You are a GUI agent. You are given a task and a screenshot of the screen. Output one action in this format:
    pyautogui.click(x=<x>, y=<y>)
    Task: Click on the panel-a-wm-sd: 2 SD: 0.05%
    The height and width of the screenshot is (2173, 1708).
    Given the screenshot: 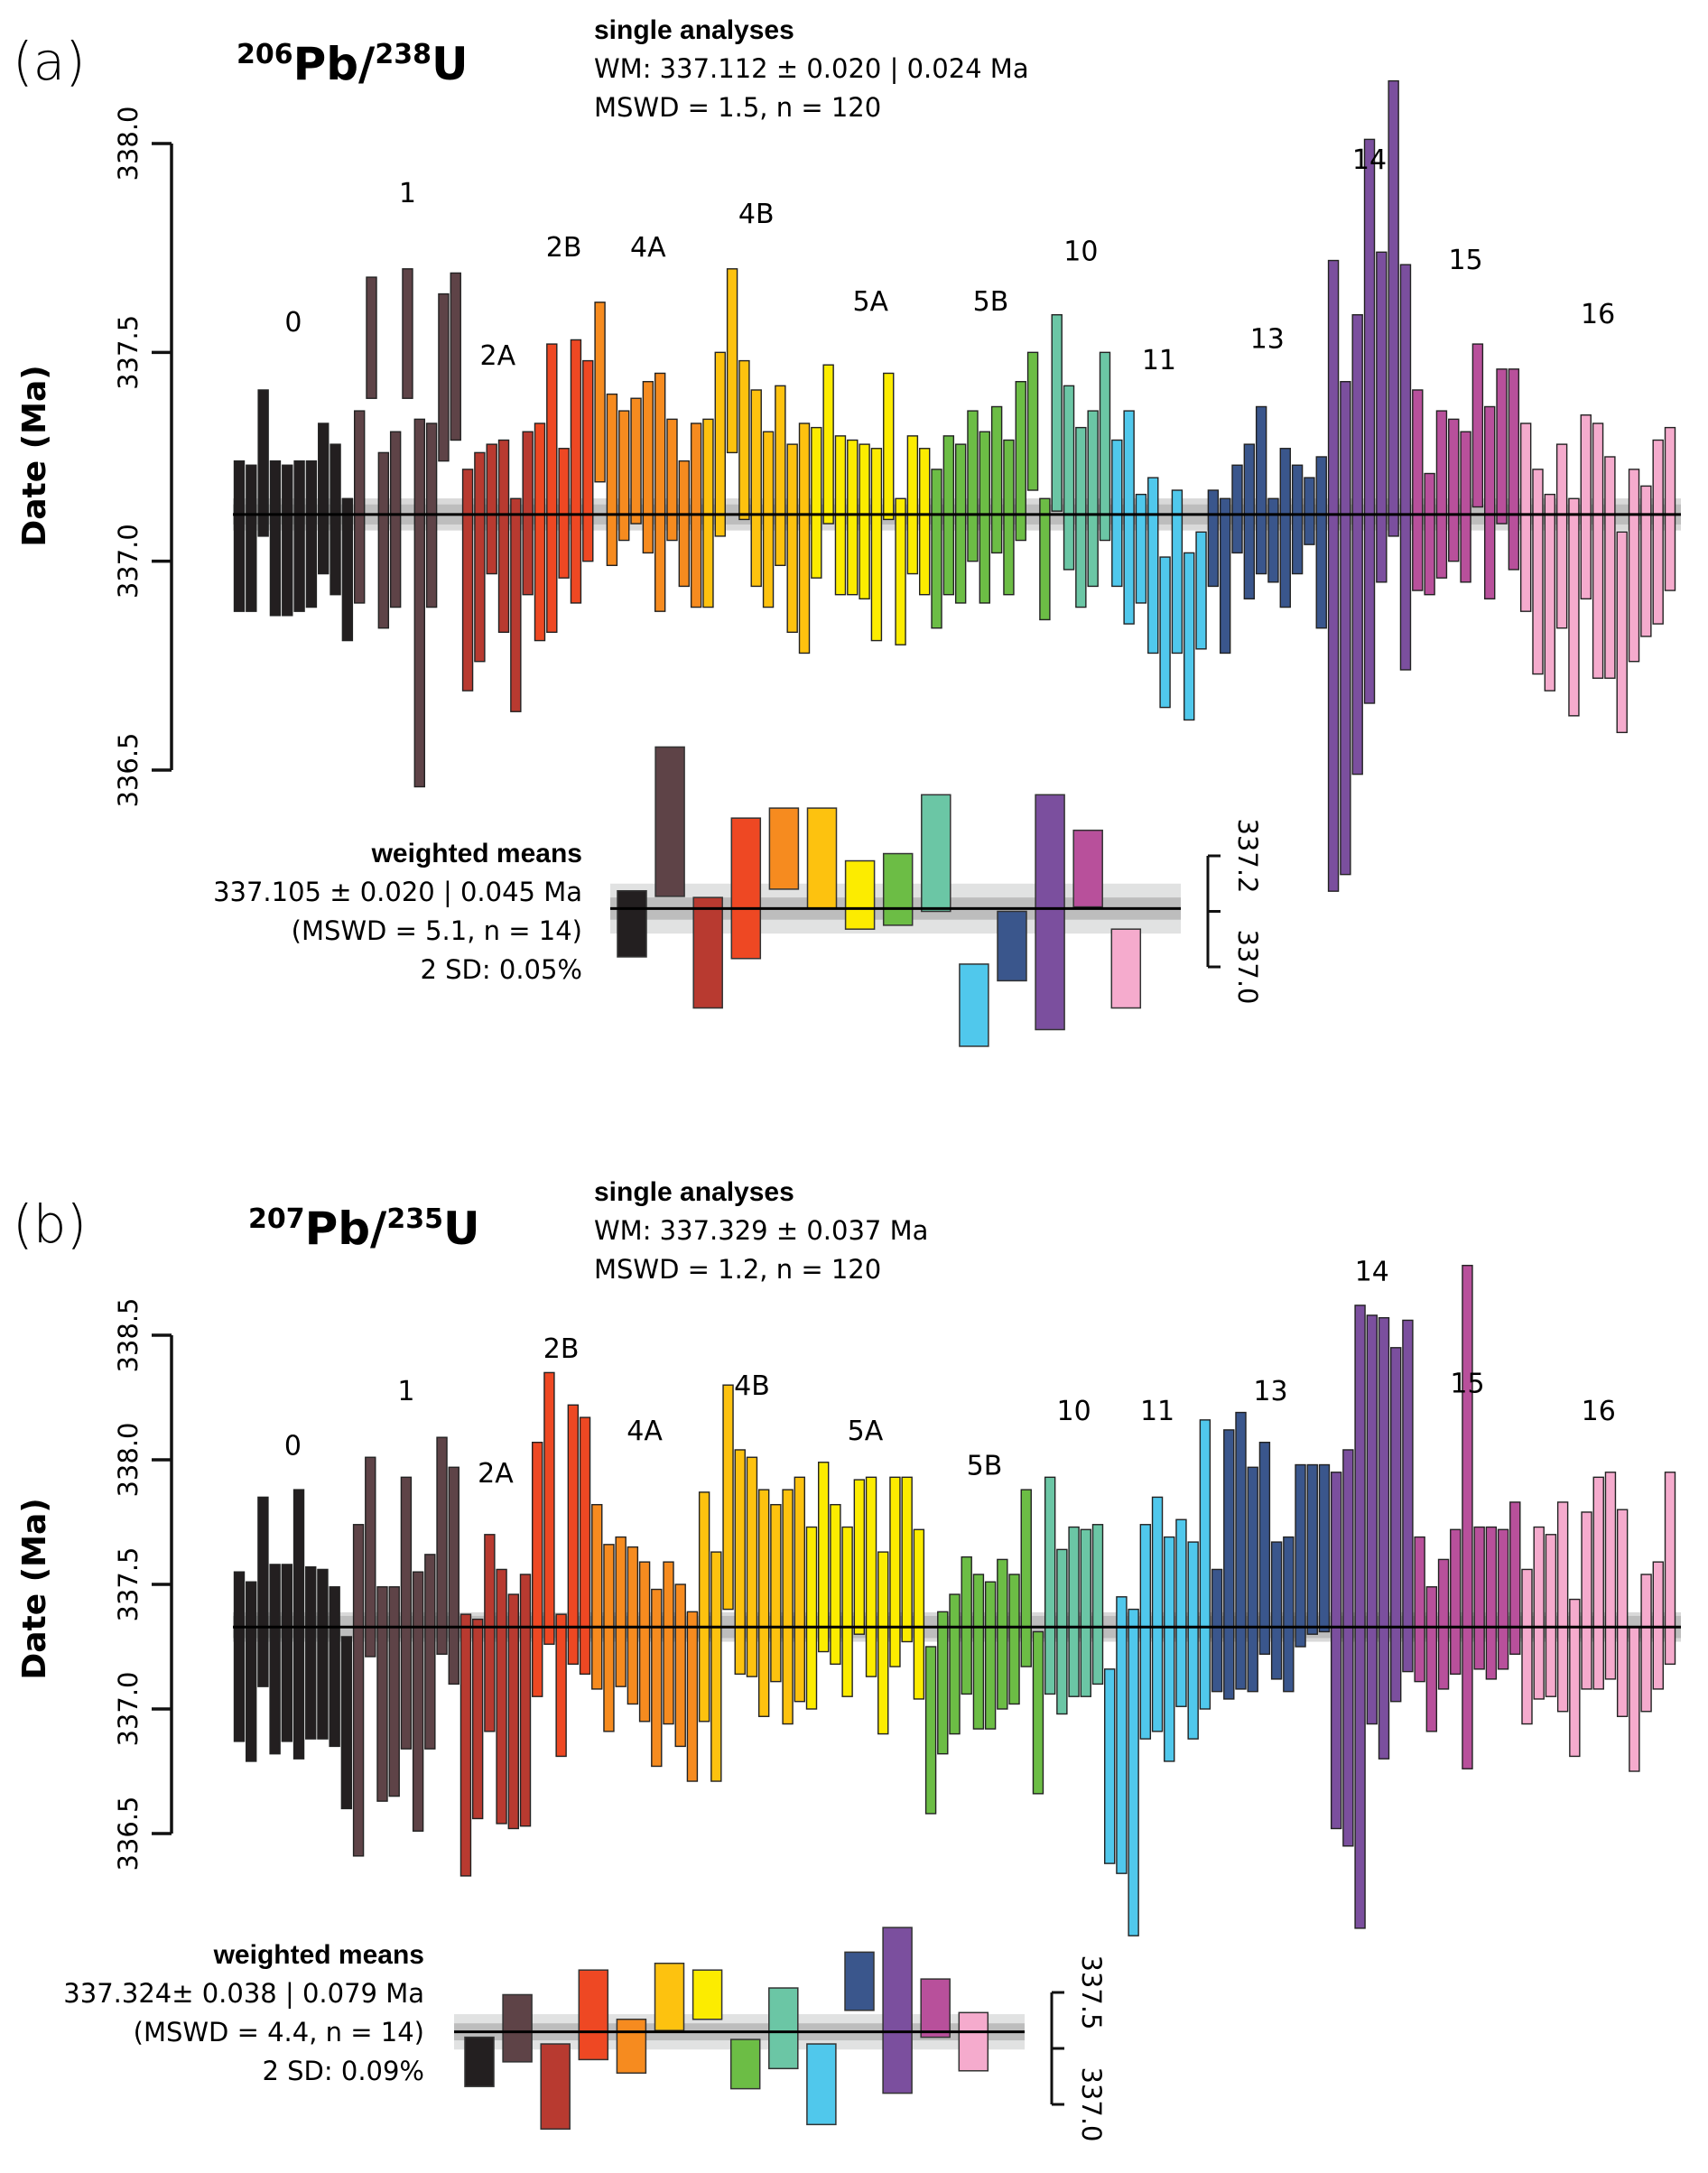 What is the action you would take?
    pyautogui.click(x=501, y=969)
    